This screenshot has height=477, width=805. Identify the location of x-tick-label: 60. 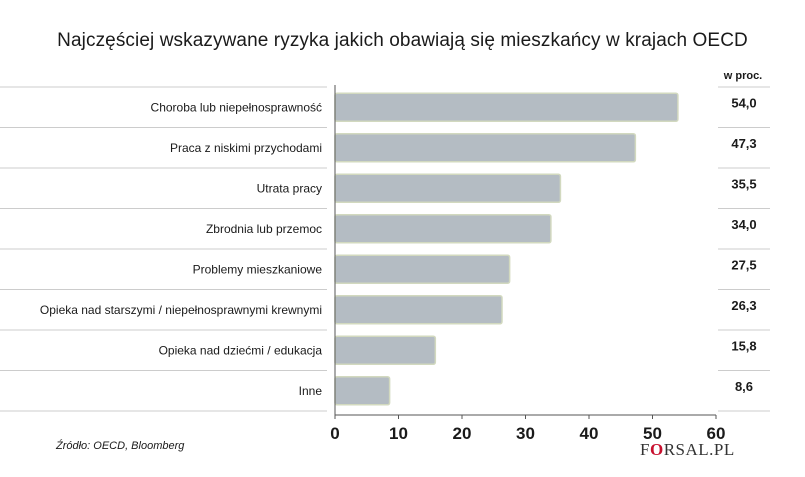
(716, 433).